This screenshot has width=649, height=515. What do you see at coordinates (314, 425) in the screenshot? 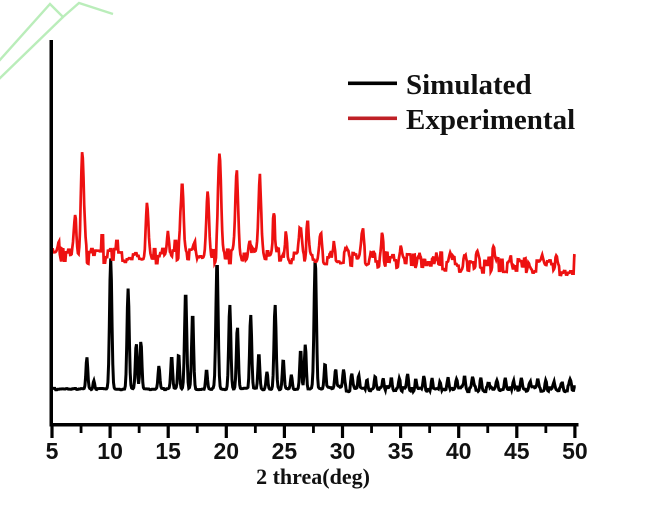
I see `x-axis-line` at bounding box center [314, 425].